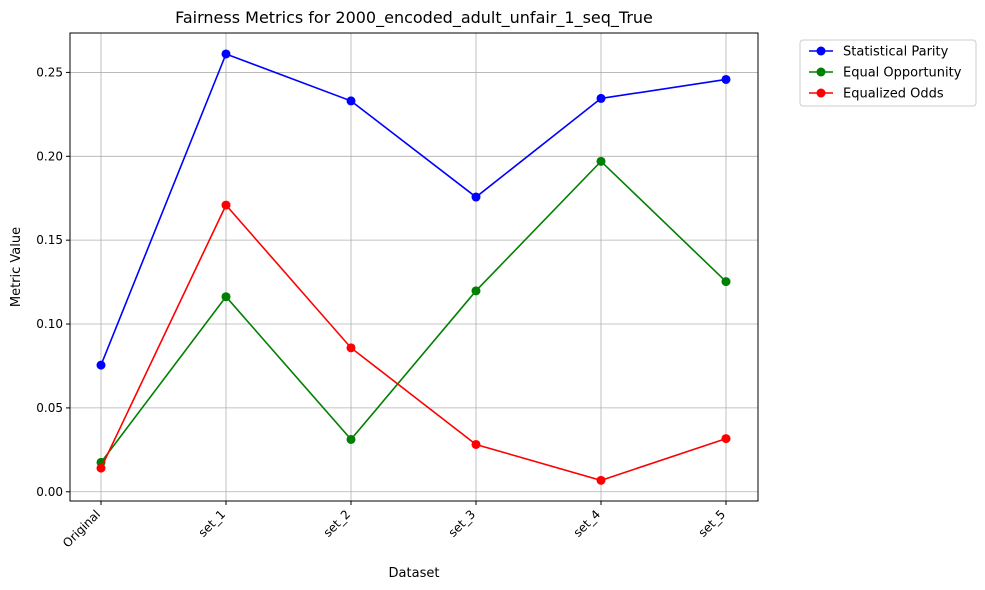  Describe the element at coordinates (49, 324) in the screenshot. I see `y-tick-label: 0.10` at that location.